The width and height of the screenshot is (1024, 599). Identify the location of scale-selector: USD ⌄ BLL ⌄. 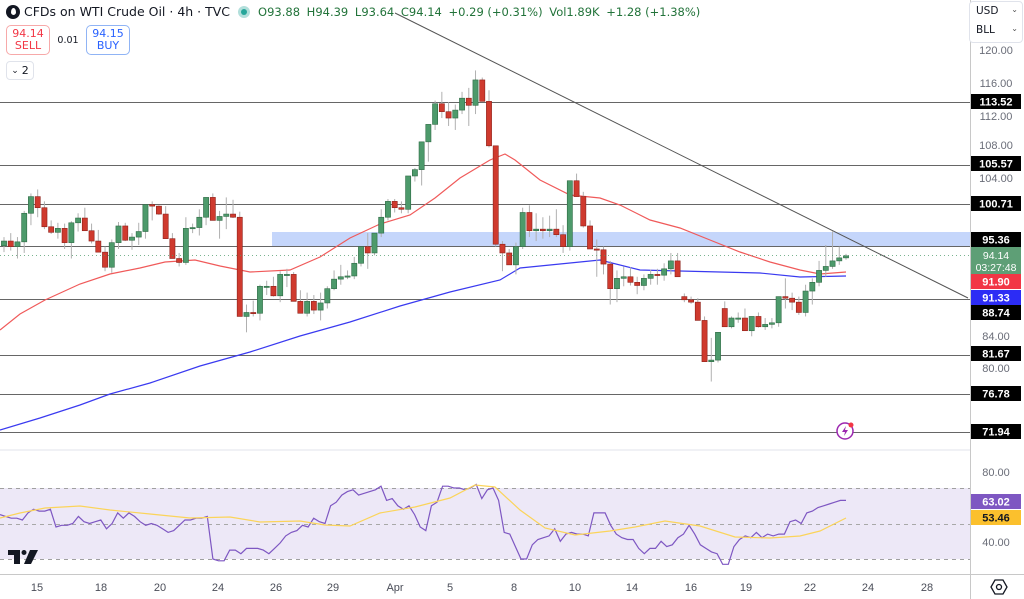
(996, 22).